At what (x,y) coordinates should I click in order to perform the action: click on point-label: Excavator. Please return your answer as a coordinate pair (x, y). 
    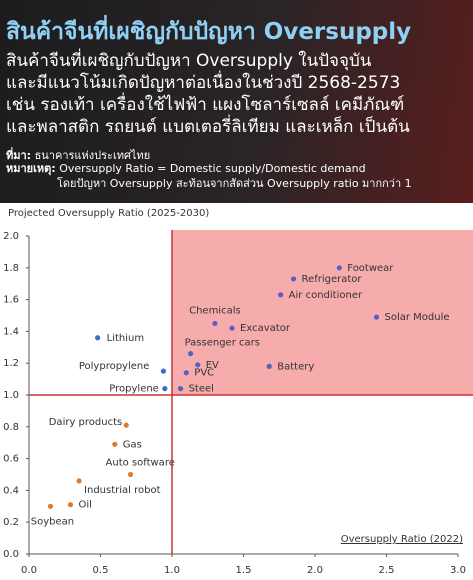
    Looking at the image, I should click on (265, 328).